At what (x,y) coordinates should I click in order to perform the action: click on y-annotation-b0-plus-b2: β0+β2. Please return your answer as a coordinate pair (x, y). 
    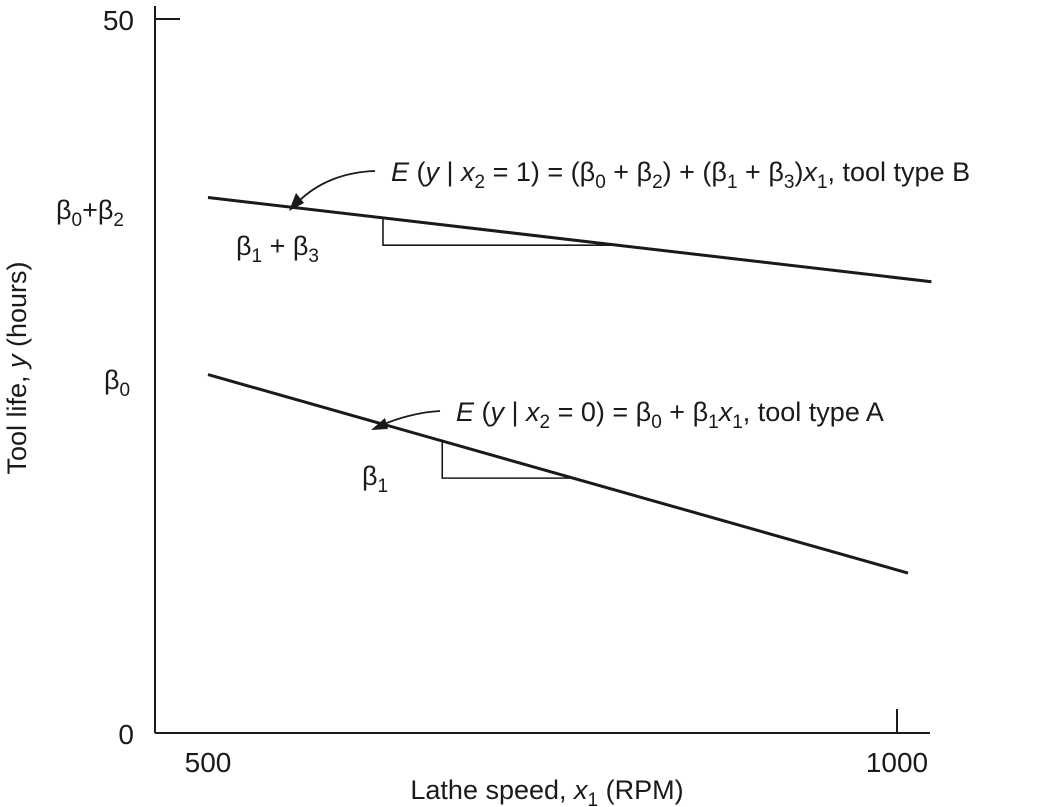
    Looking at the image, I should click on (90, 213).